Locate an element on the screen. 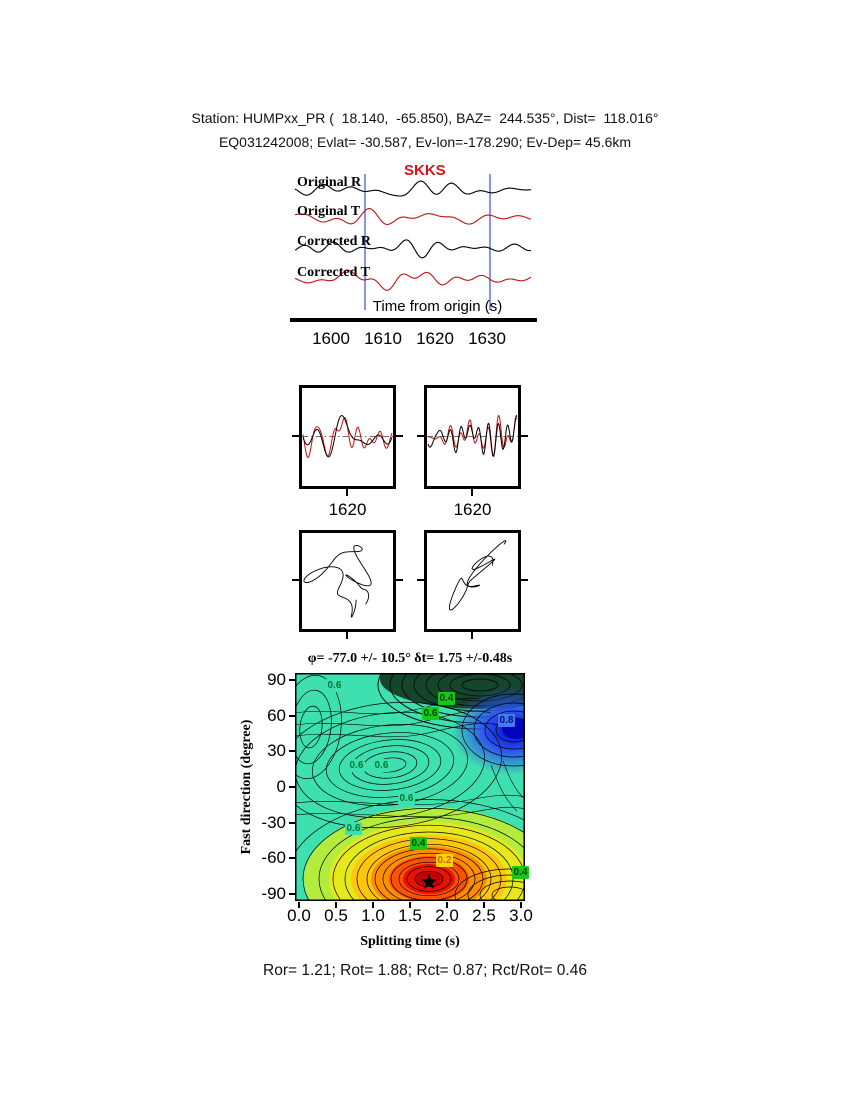 Image resolution: width=850 pixels, height=1100 pixels. particle-motion-plot-right is located at coordinates (477, 575).